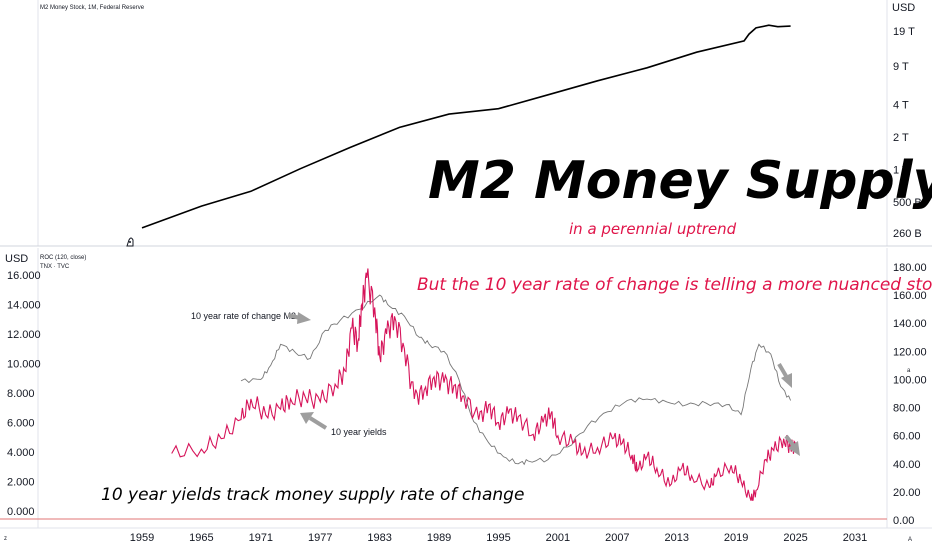 Image resolution: width=932 pixels, height=550 pixels. Describe the element at coordinates (379, 538) in the screenshot. I see `x-tick-label: 1983` at that location.